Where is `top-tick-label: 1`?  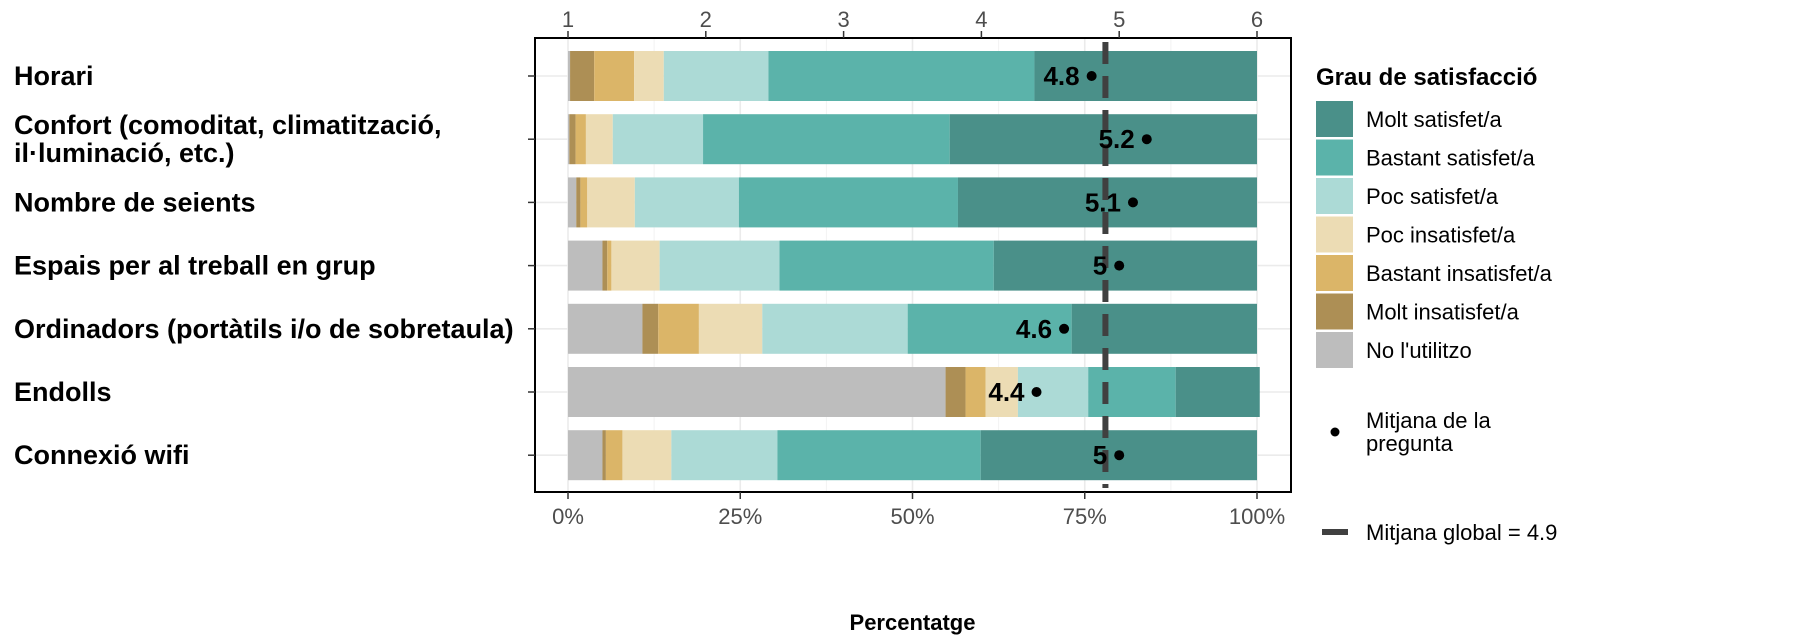
top-tick-label: 1 is located at coordinates (568, 19).